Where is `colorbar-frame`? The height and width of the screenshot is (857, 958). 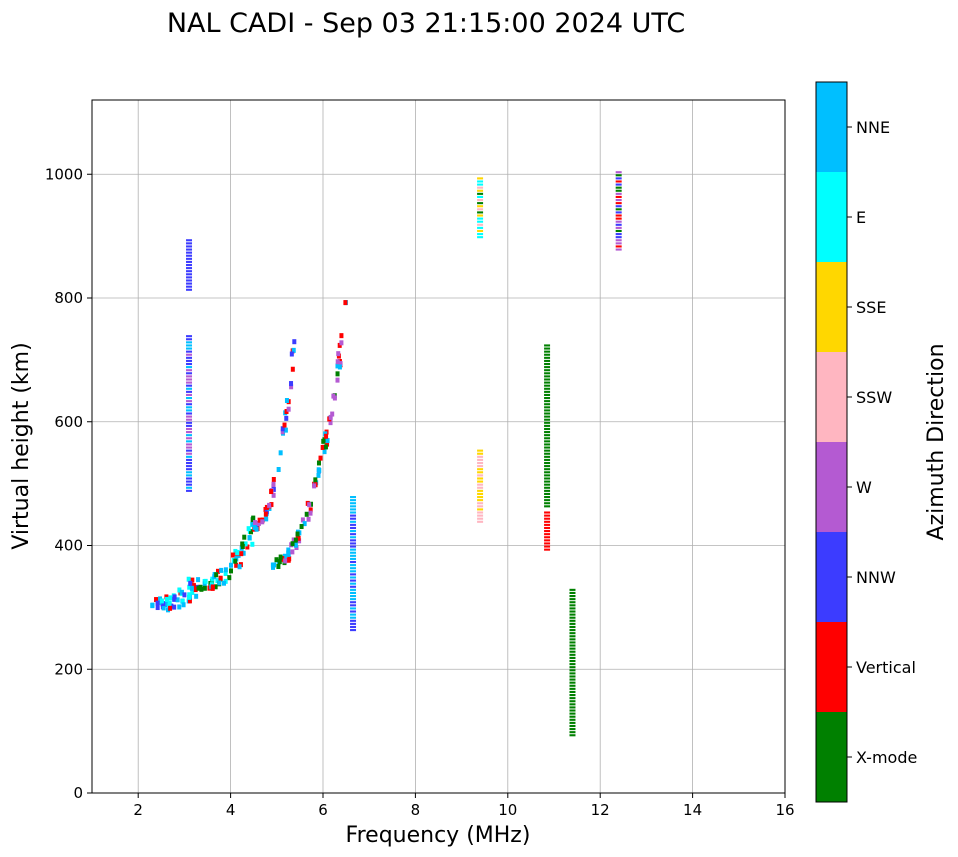
colorbar-frame is located at coordinates (831, 442).